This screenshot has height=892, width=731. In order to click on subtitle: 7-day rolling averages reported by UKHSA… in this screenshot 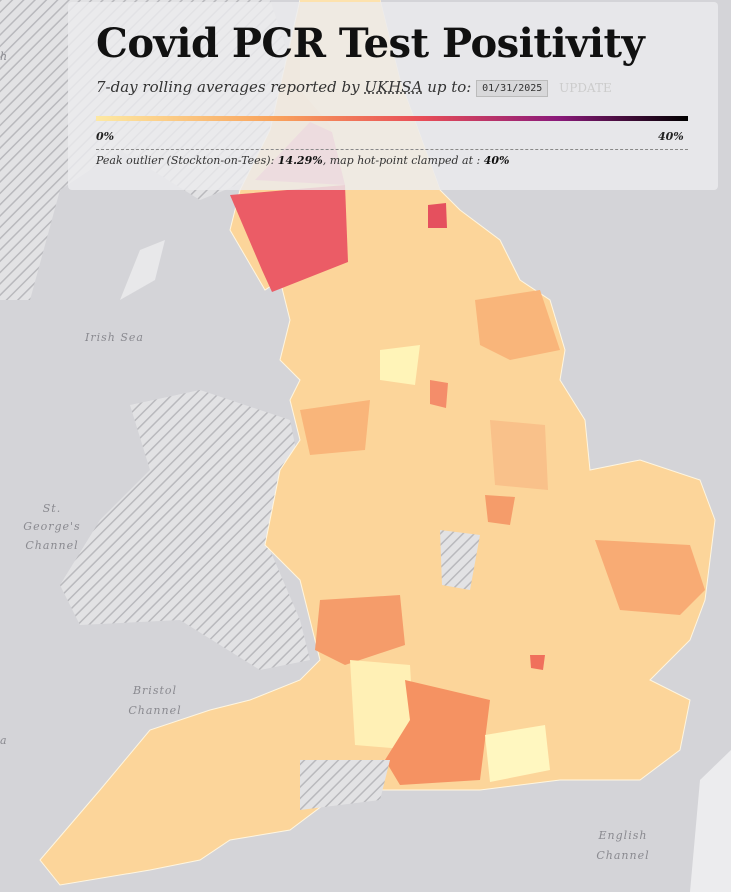, I will do `click(354, 87)`.